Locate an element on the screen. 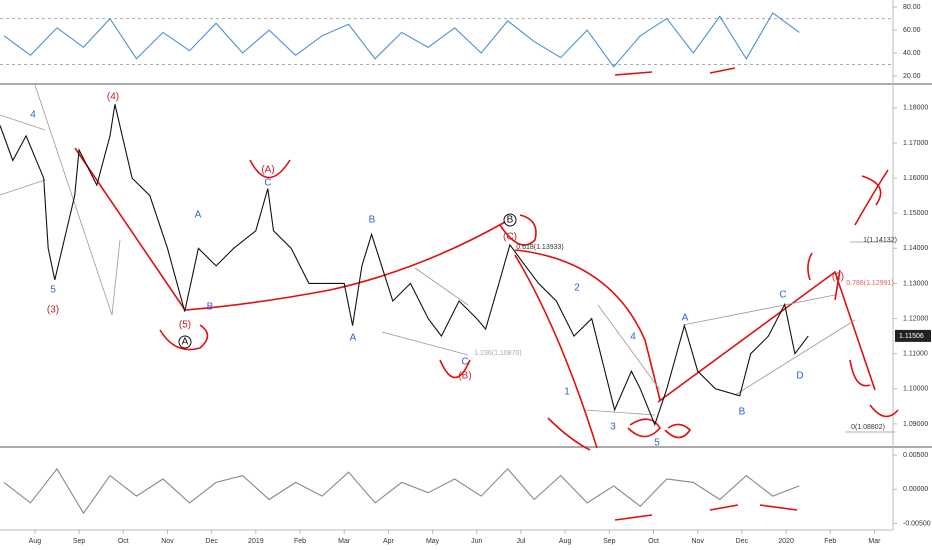 The height and width of the screenshot is (550, 932). y-tick-label: 20.00 is located at coordinates (912, 76).